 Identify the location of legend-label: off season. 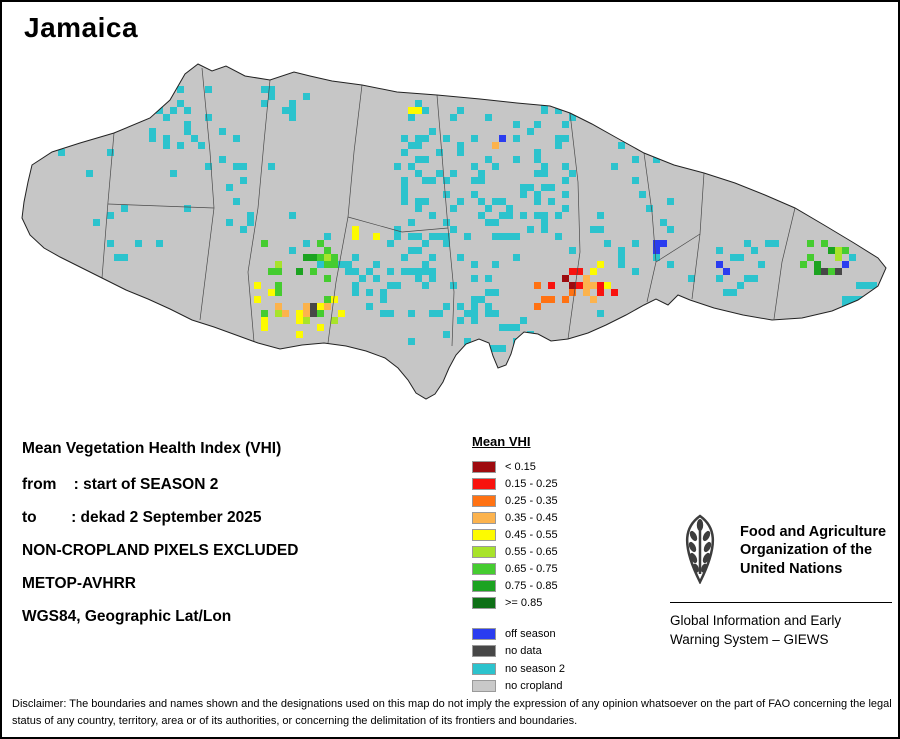
(530, 633).